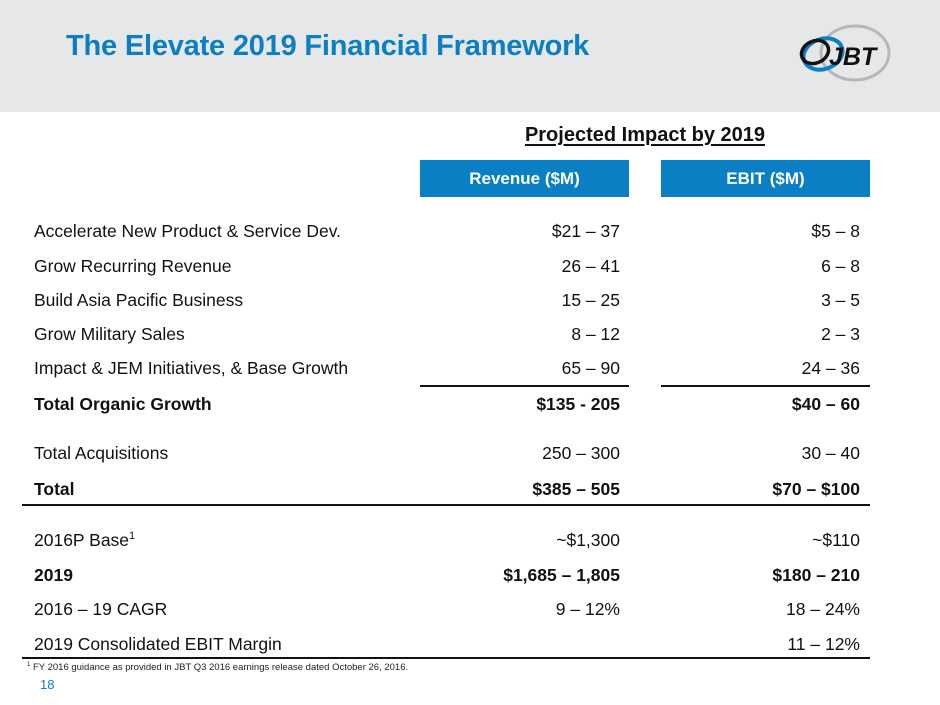 This screenshot has width=940, height=705. I want to click on ebit-value: 30 – 40, so click(830, 453).